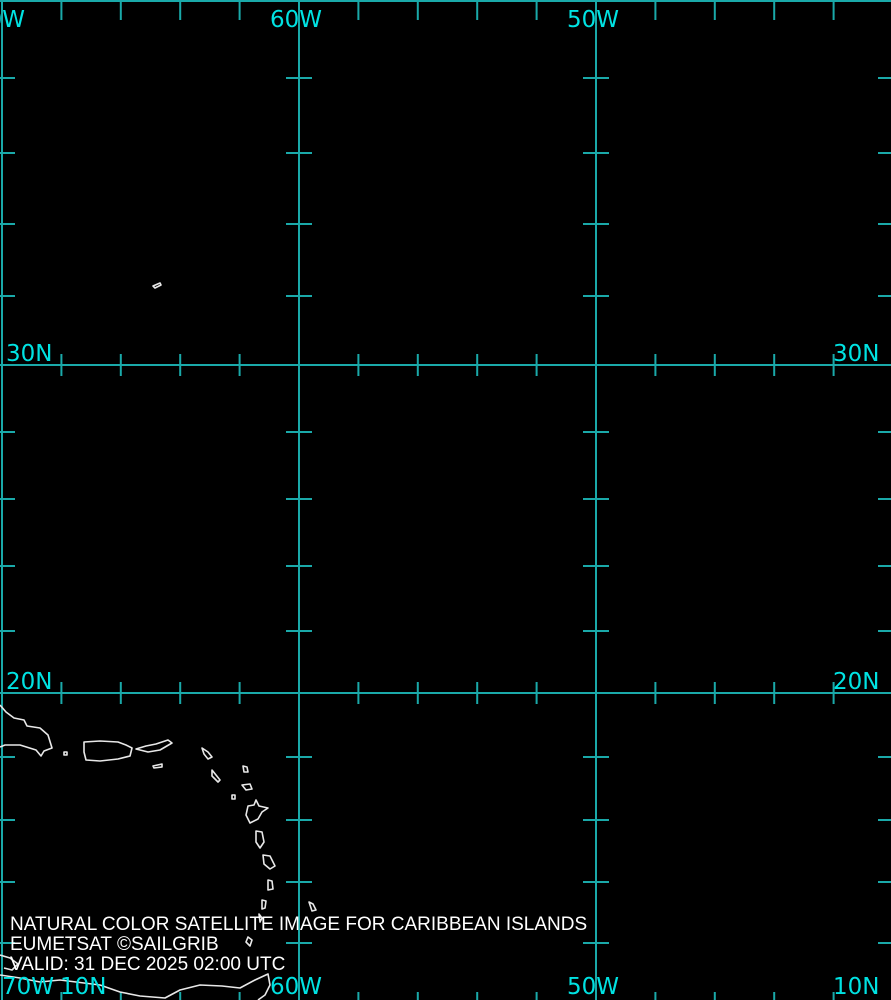  I want to click on coastline-bermuda, so click(157, 285).